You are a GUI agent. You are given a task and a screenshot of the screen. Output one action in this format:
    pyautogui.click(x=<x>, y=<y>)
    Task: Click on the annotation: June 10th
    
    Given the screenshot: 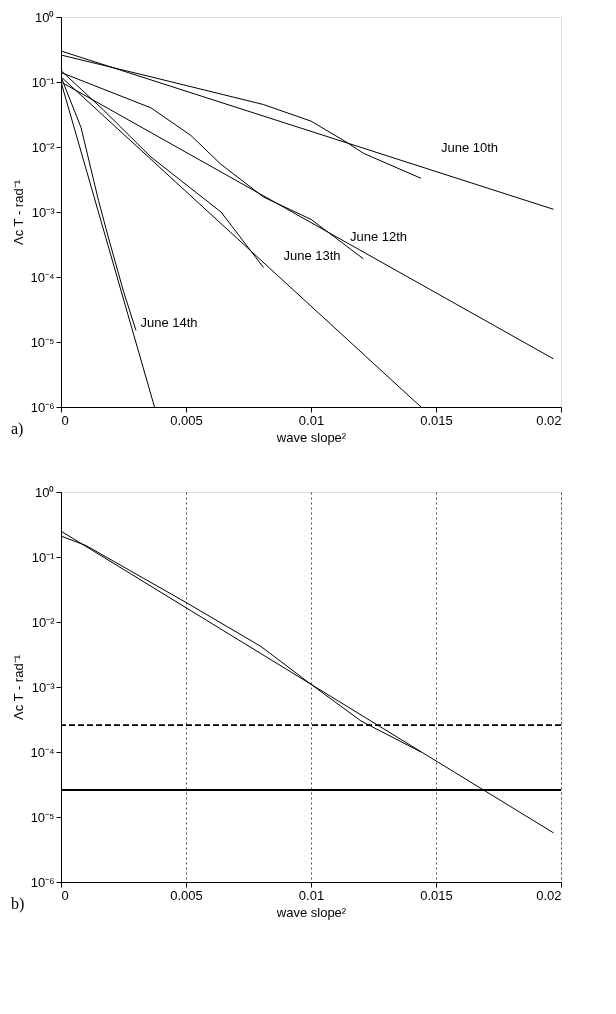 What is the action you would take?
    pyautogui.click(x=469, y=148)
    